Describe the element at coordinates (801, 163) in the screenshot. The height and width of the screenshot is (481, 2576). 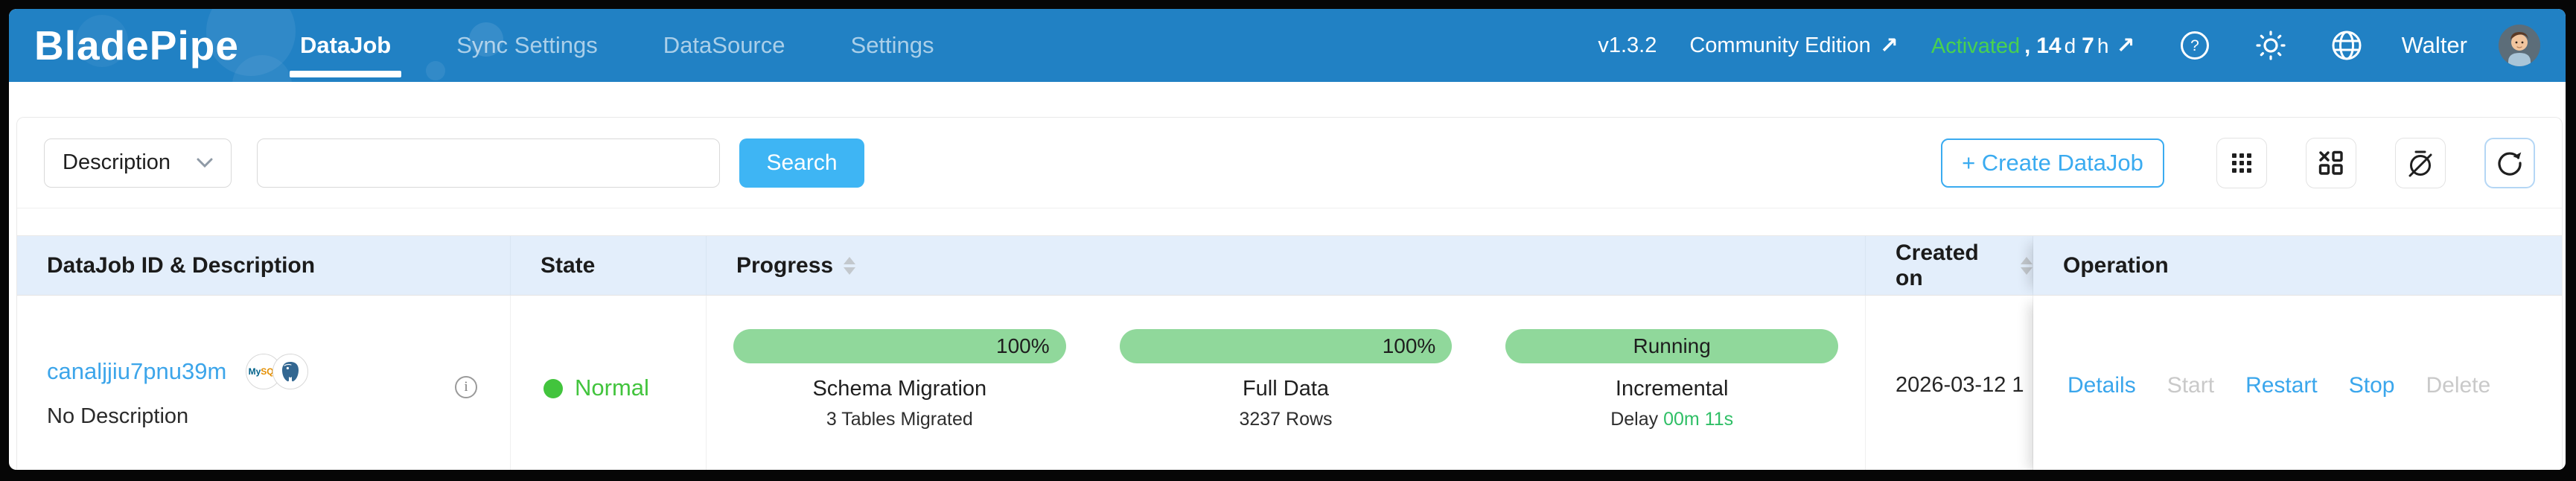
I see `search-button: Search` at that location.